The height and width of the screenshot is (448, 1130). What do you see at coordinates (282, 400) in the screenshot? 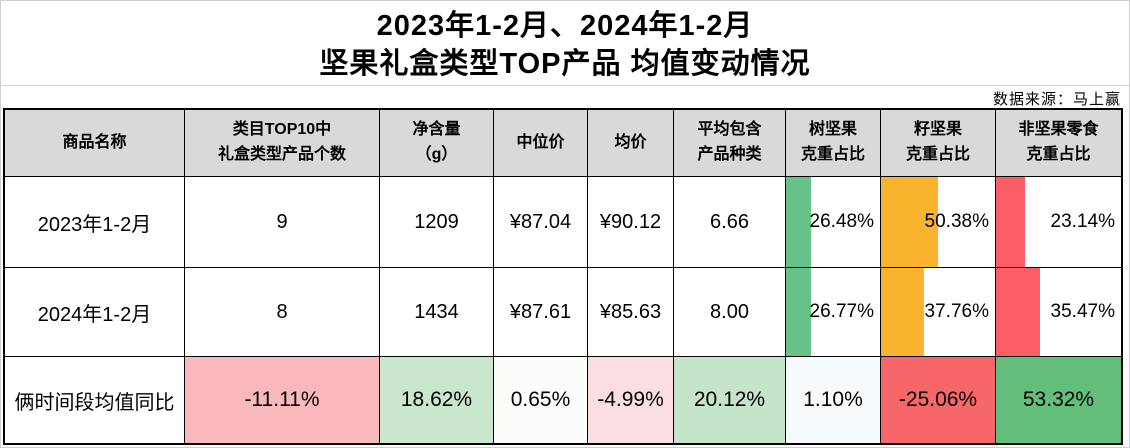
I see `cell-yoy-top10-count: -11.11%` at bounding box center [282, 400].